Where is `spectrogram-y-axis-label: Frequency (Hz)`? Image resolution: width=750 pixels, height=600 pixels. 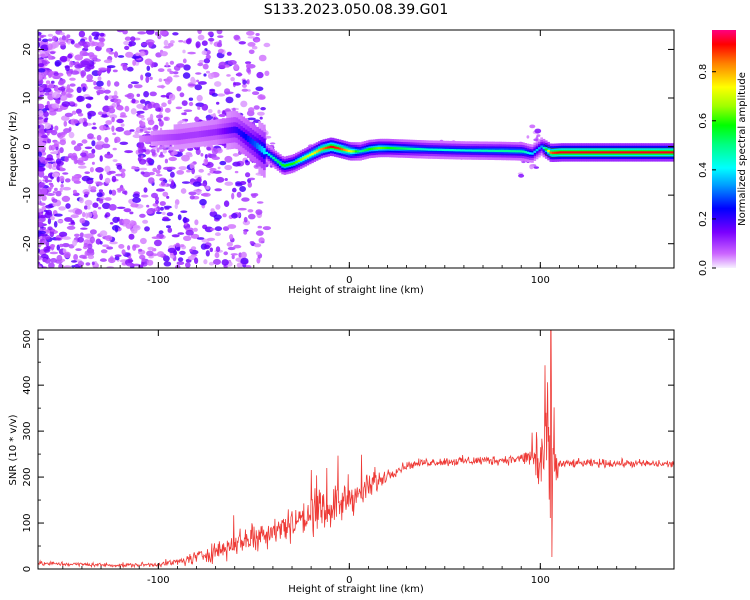
spectrogram-y-axis-label: Frequency (Hz) is located at coordinates (13, 149).